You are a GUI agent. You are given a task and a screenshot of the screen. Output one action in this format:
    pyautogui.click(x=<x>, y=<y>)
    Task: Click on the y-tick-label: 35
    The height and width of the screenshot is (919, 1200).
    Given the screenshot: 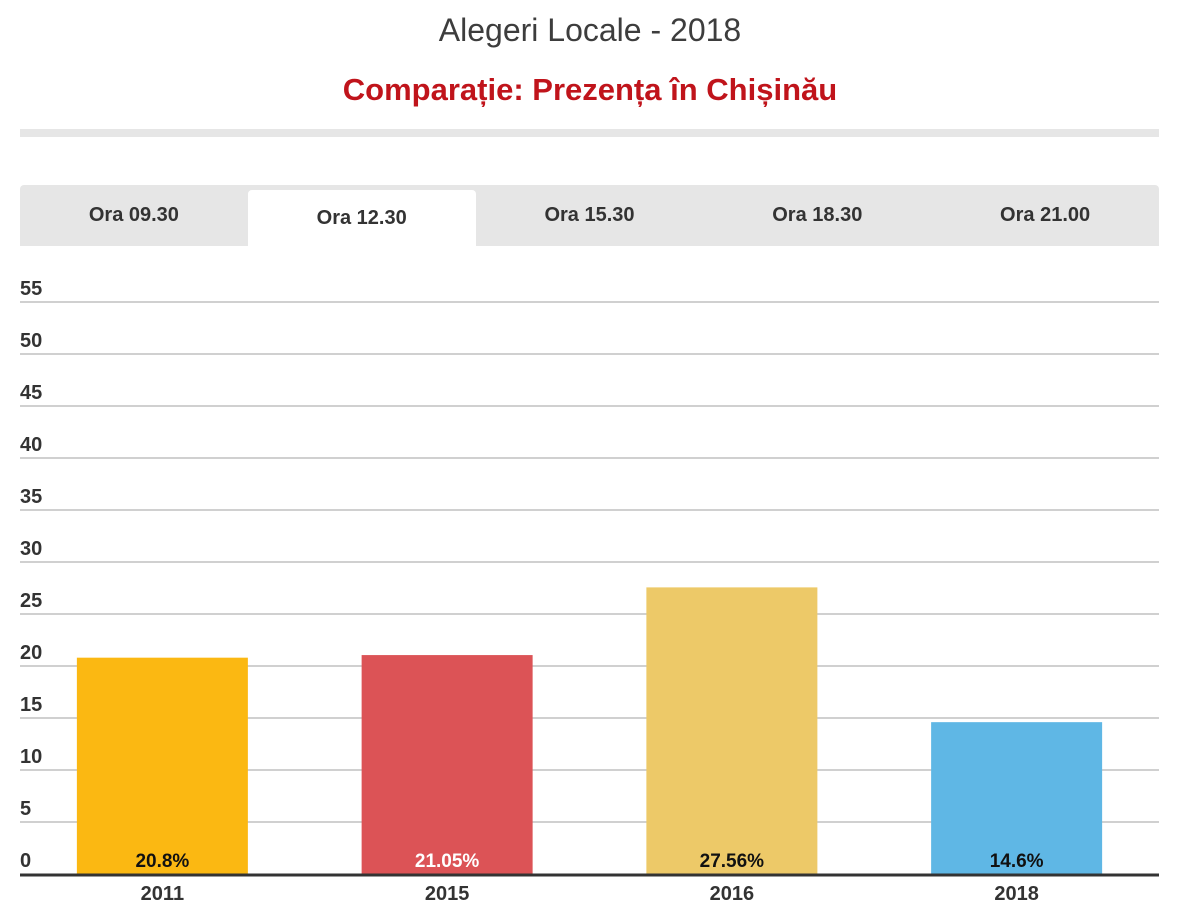 What is the action you would take?
    pyautogui.click(x=31, y=497)
    